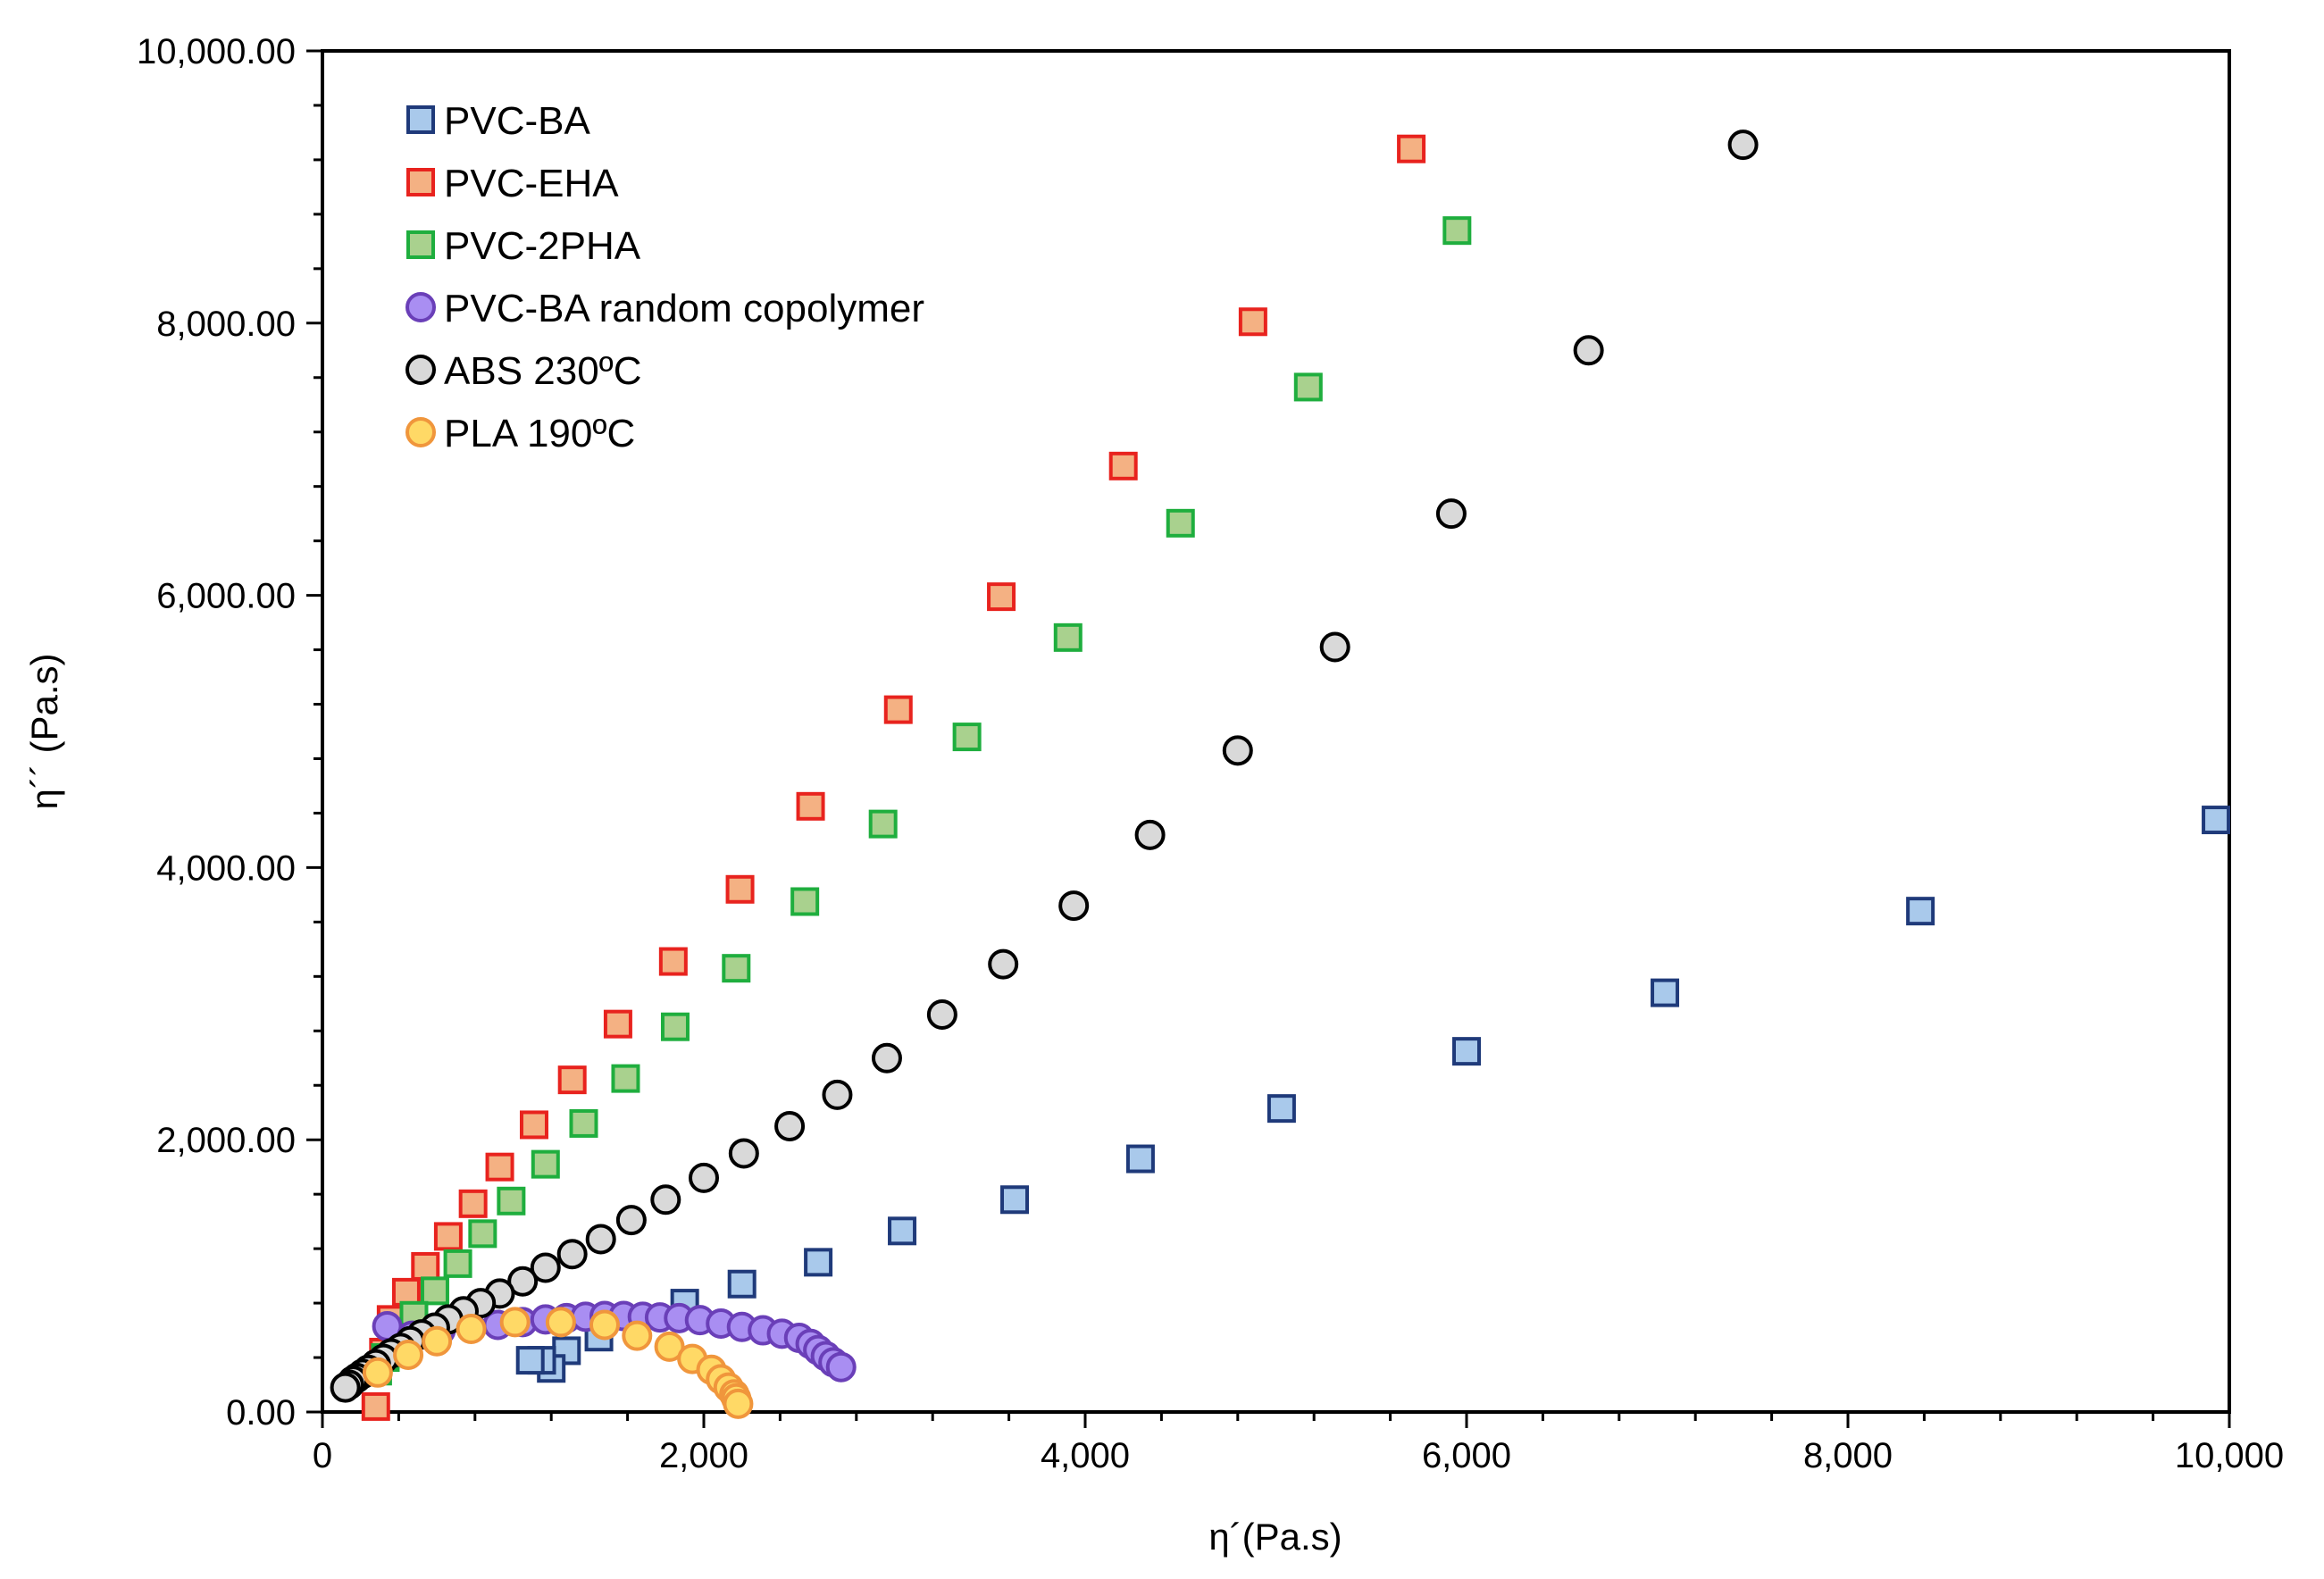 Image resolution: width=2324 pixels, height=1579 pixels. I want to click on x-axis-ticks: 0 2,000 4,000 6,000 8,000 10,000, so click(1298, 1444).